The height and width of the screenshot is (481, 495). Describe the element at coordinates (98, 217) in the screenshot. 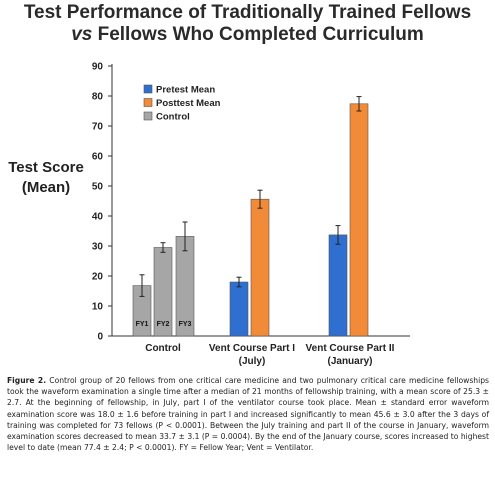

I see `y-tick-label: 40` at that location.